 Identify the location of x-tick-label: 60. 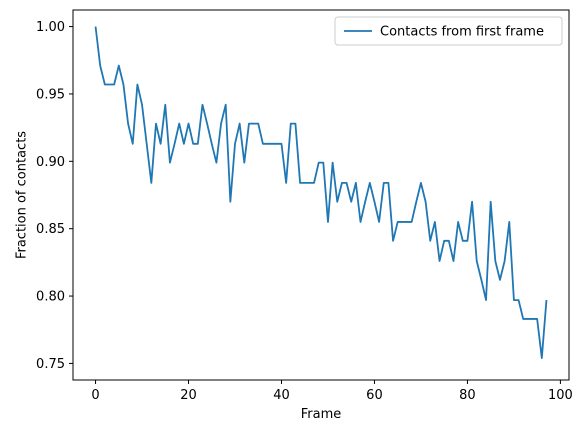
(374, 395).